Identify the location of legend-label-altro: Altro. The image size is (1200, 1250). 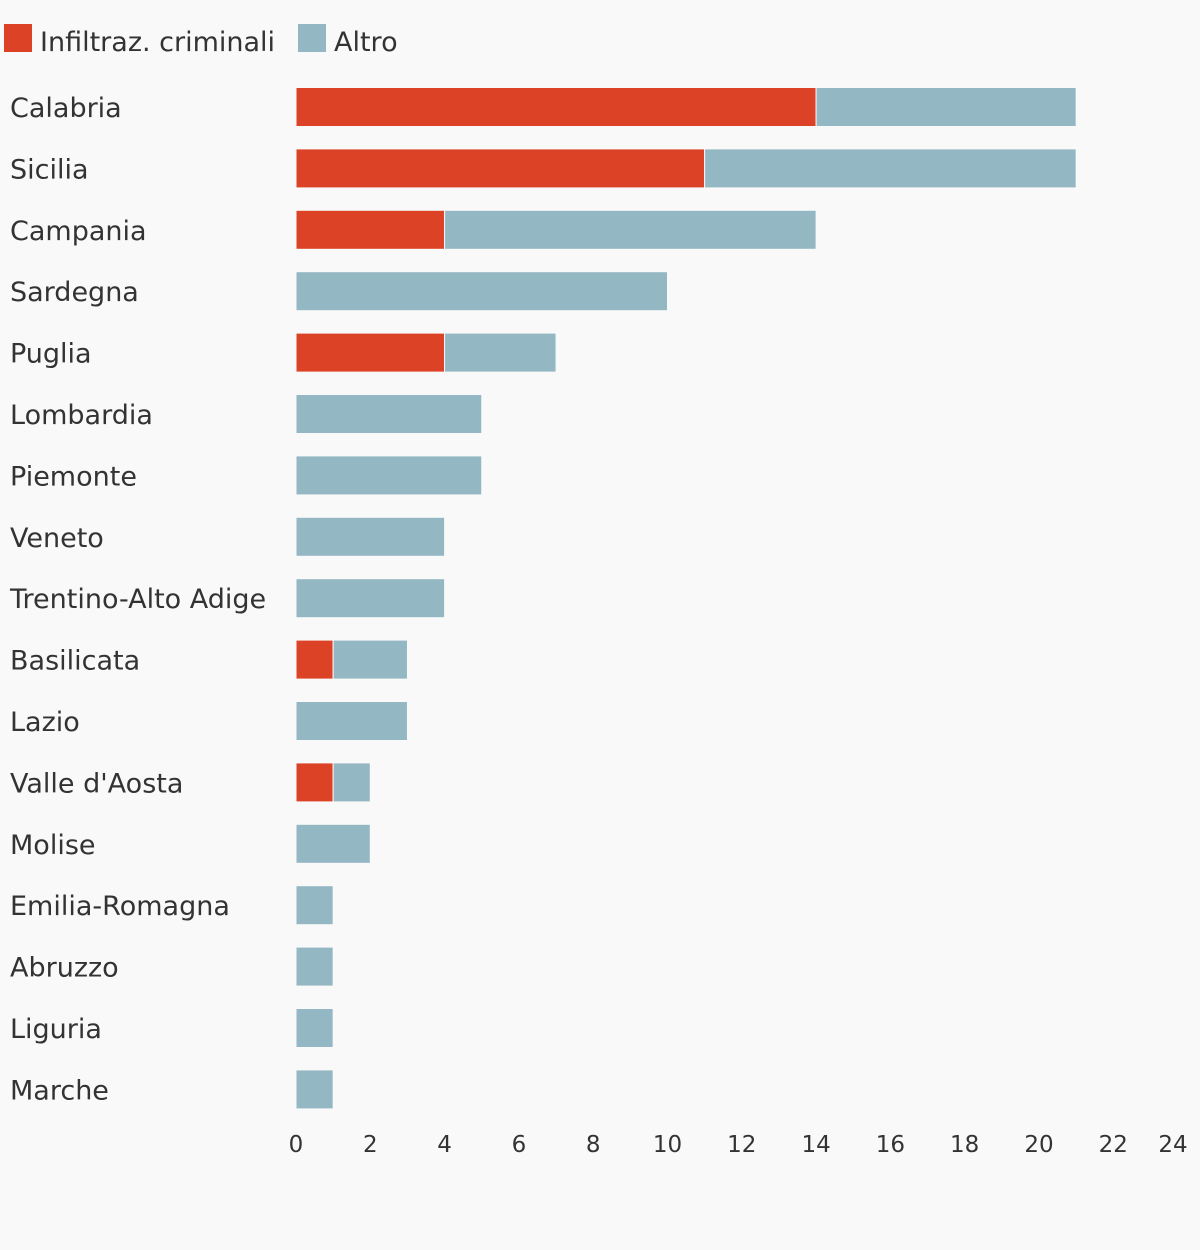
(366, 42).